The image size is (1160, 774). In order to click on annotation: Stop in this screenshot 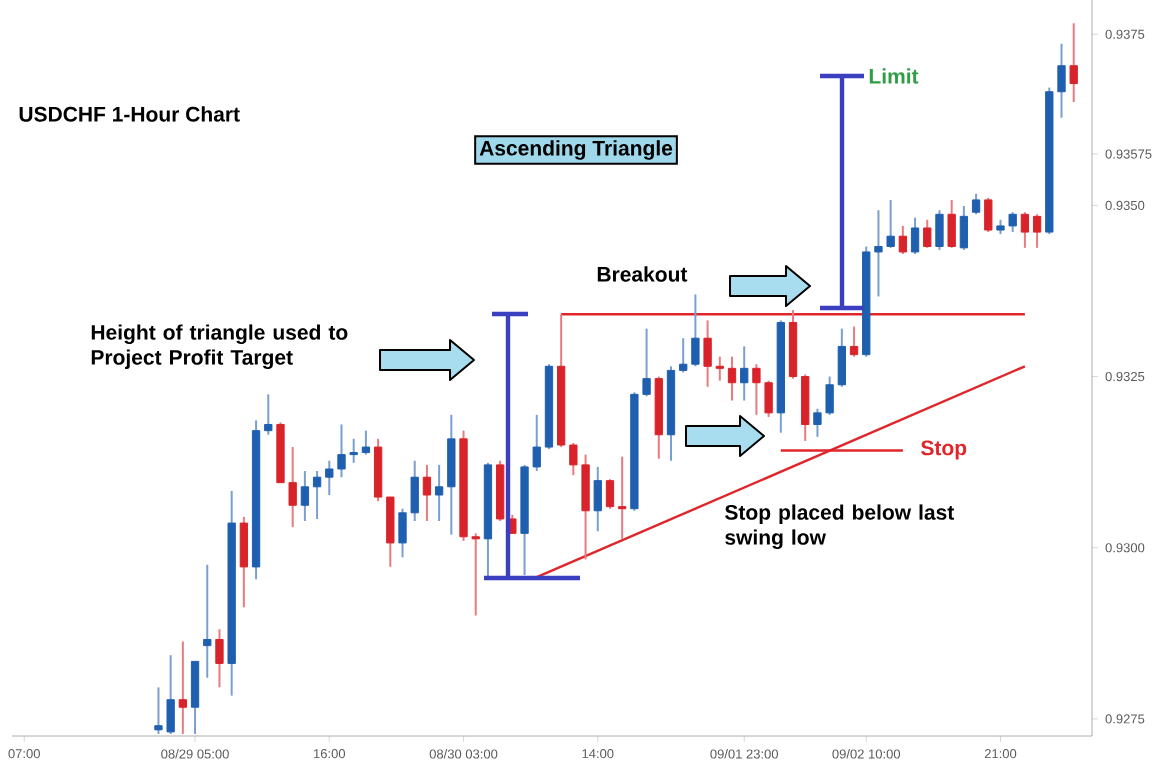, I will do `click(944, 450)`.